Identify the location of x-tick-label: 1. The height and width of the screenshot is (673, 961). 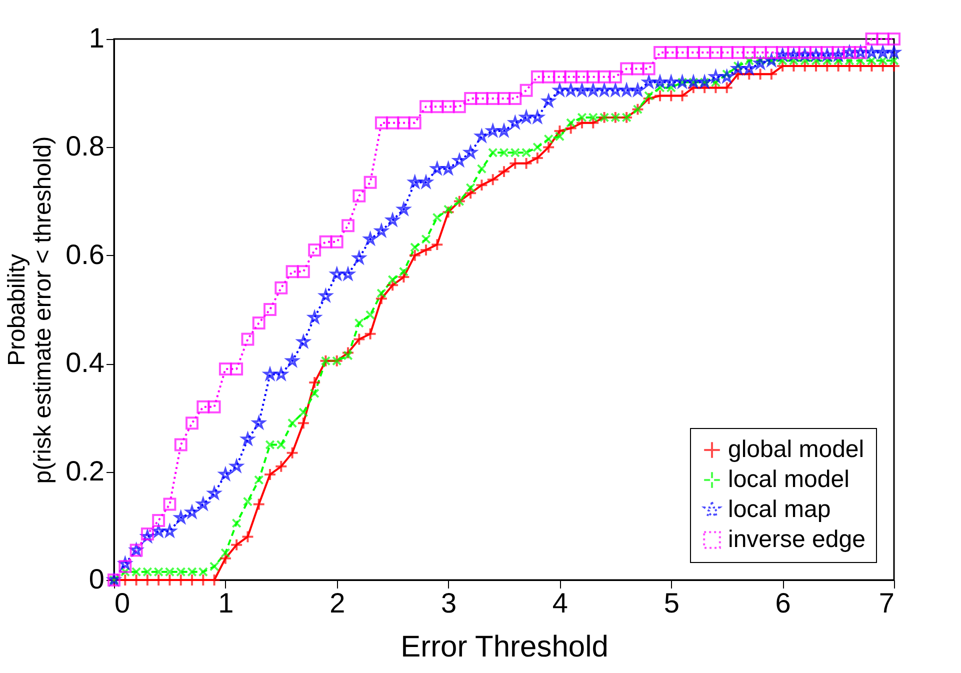
(226, 603).